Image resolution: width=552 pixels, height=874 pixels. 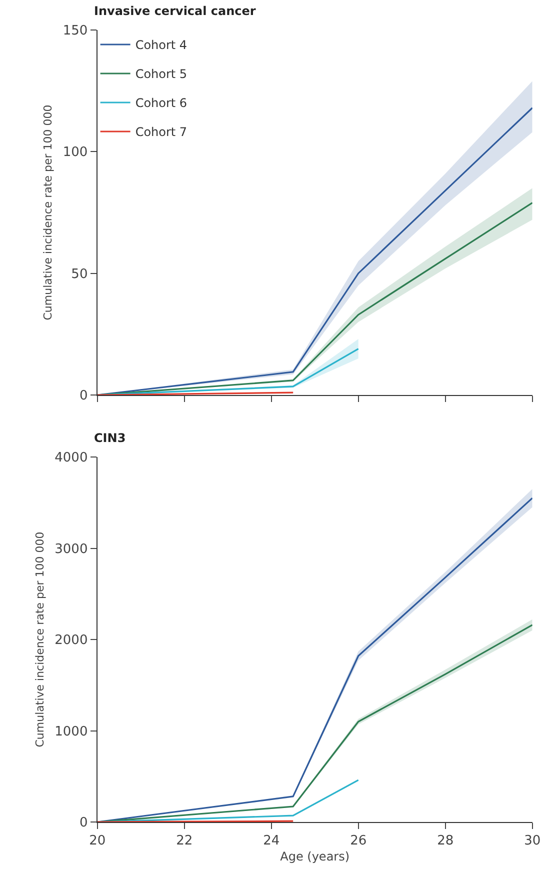 What do you see at coordinates (71, 458) in the screenshot?
I see `y-tick-label: 4000` at bounding box center [71, 458].